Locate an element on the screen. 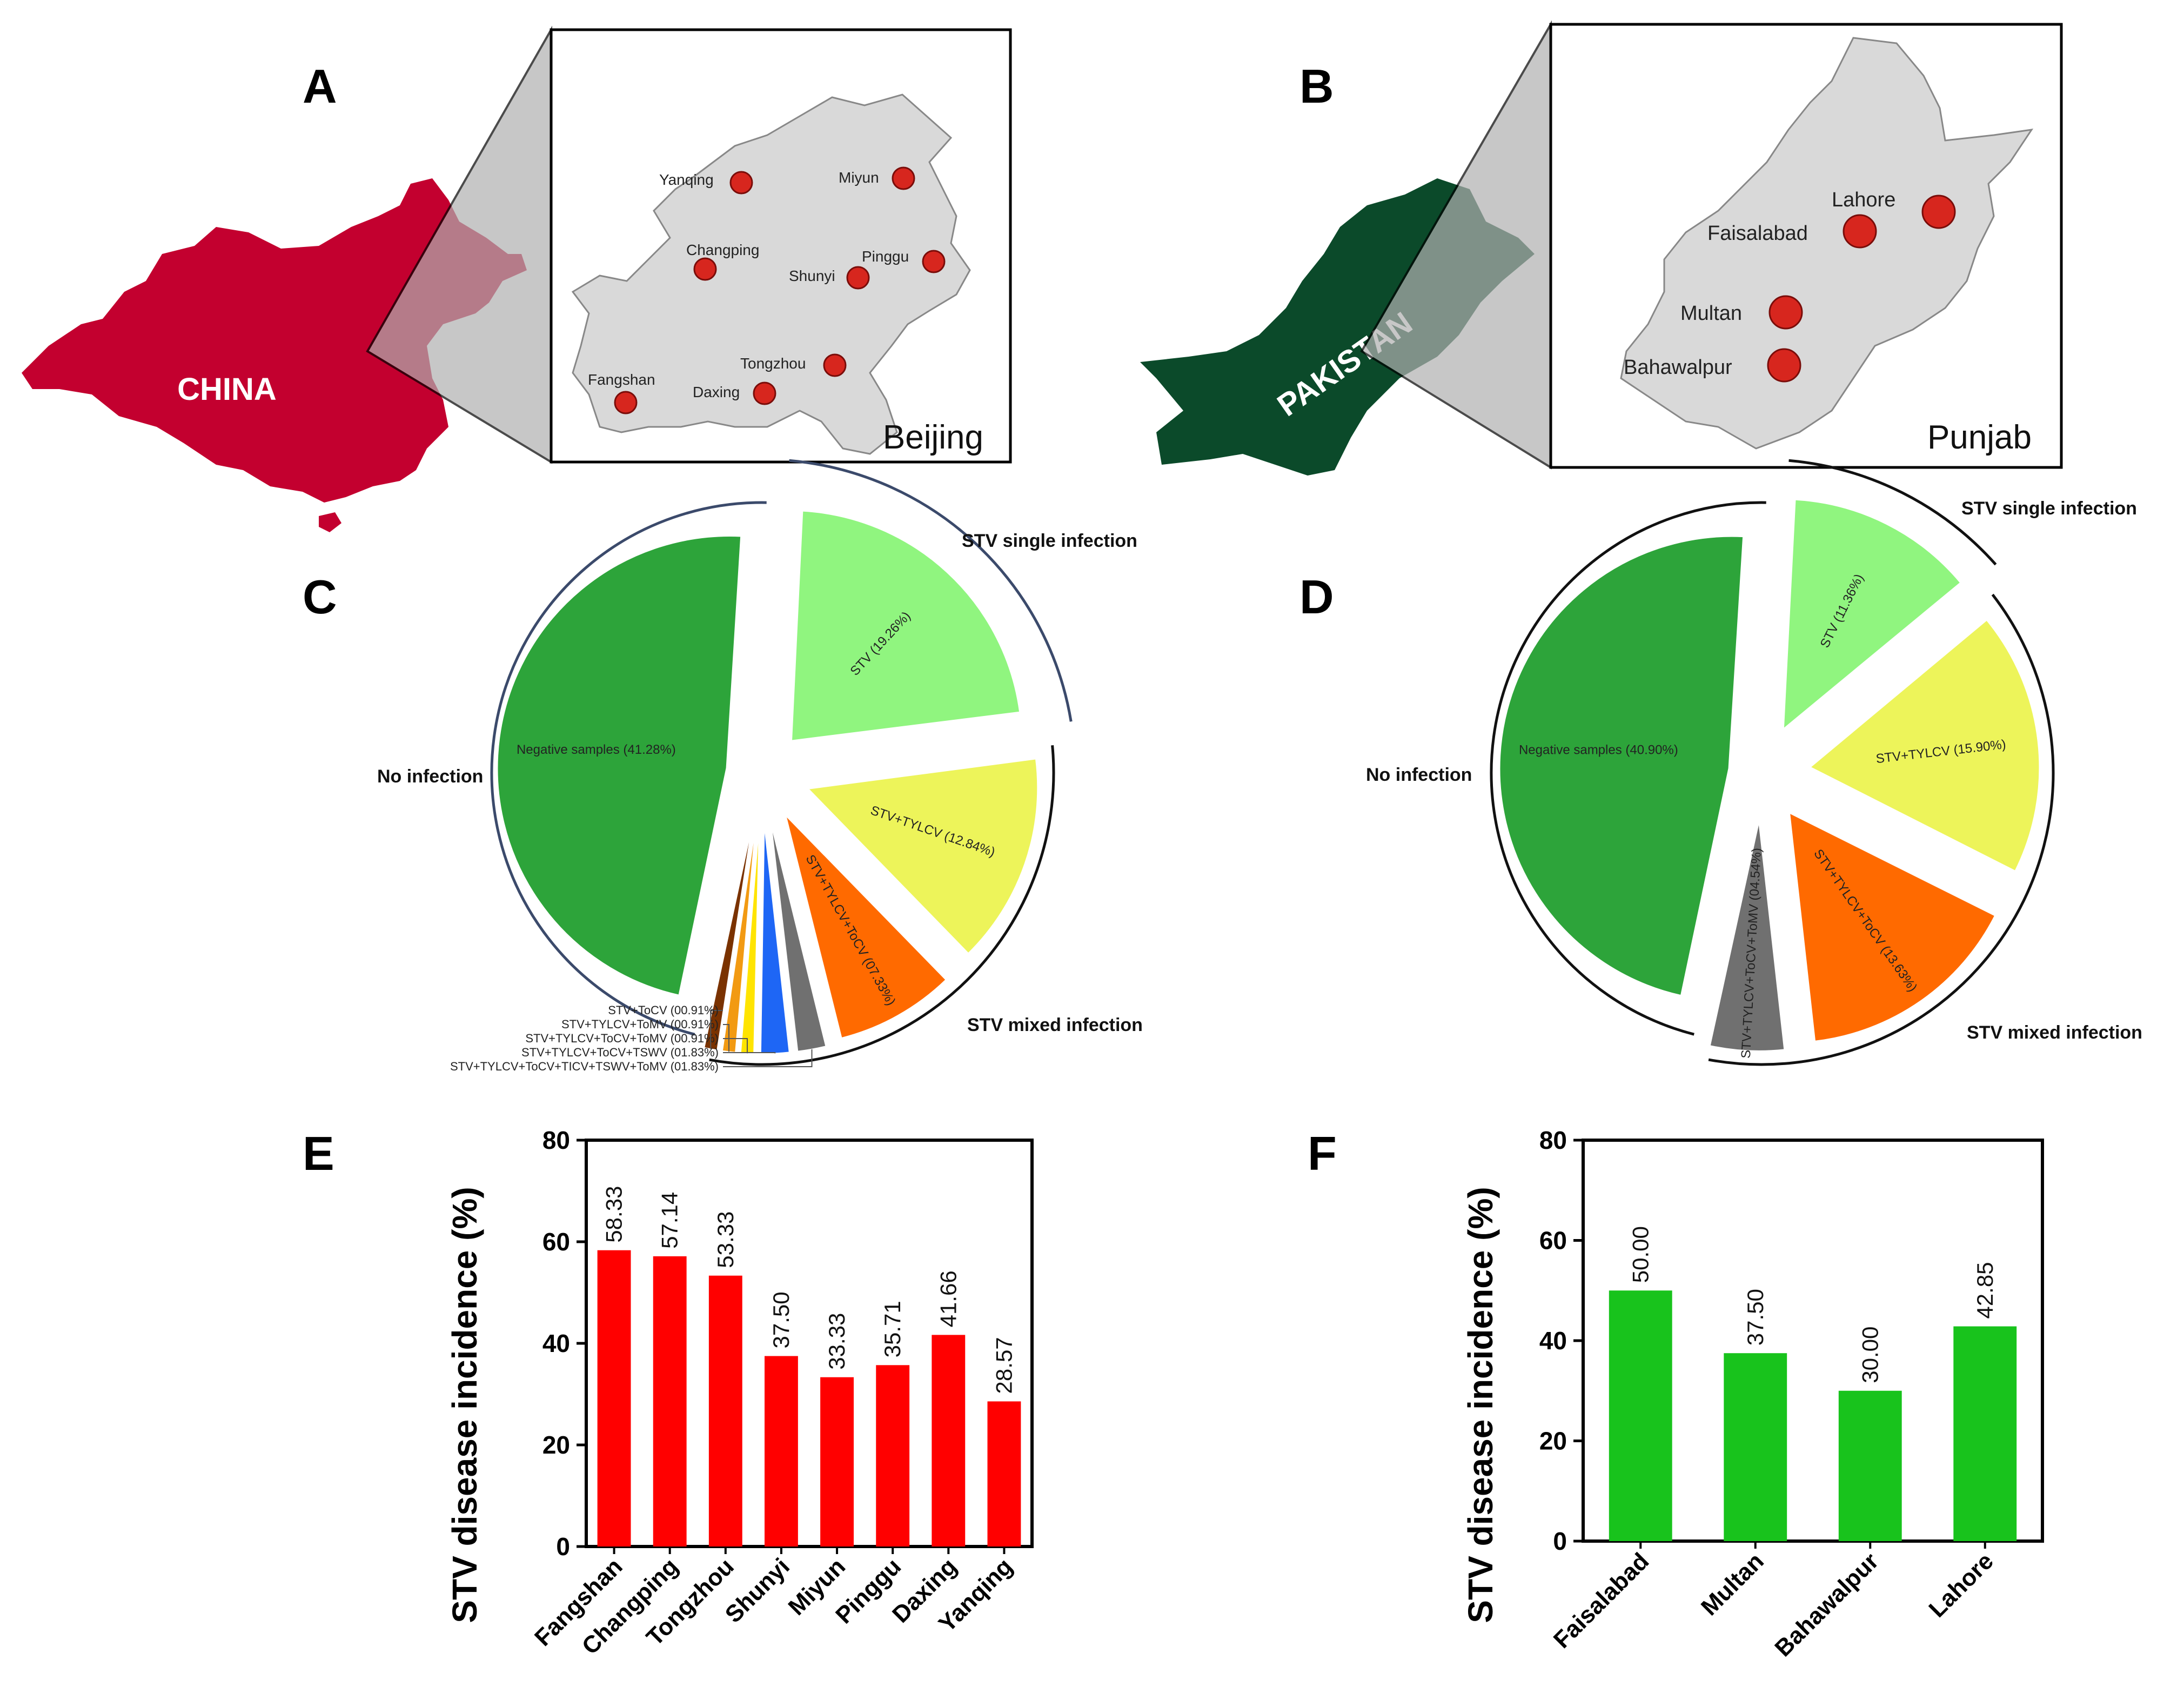 The image size is (2184, 1707). bar-value-label: 30.00 is located at coordinates (1870, 1355).